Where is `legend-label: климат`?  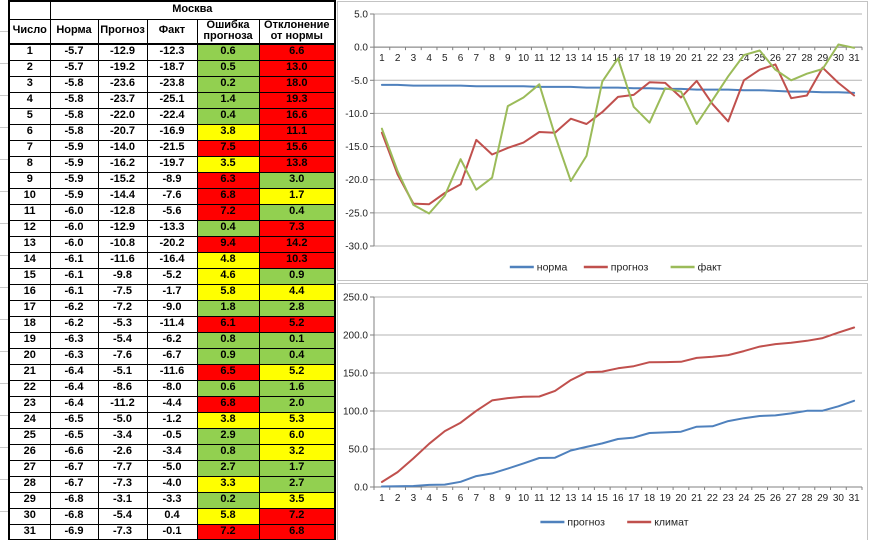
legend-label: климат is located at coordinates (671, 523).